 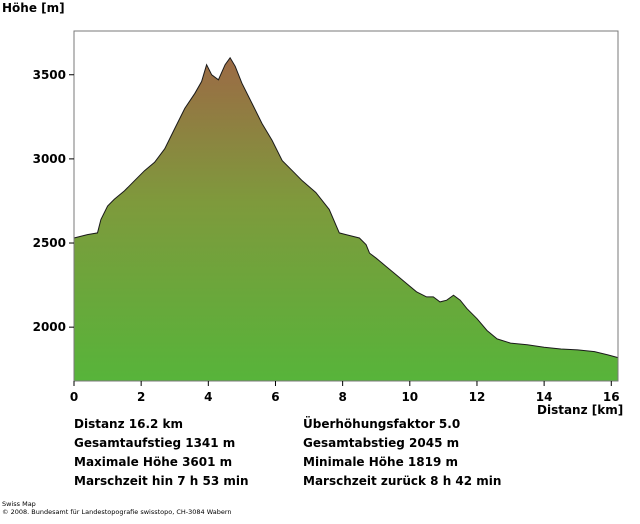 I want to click on stat-min-altitude: Minimale Höhe 1819 m, so click(x=380, y=462).